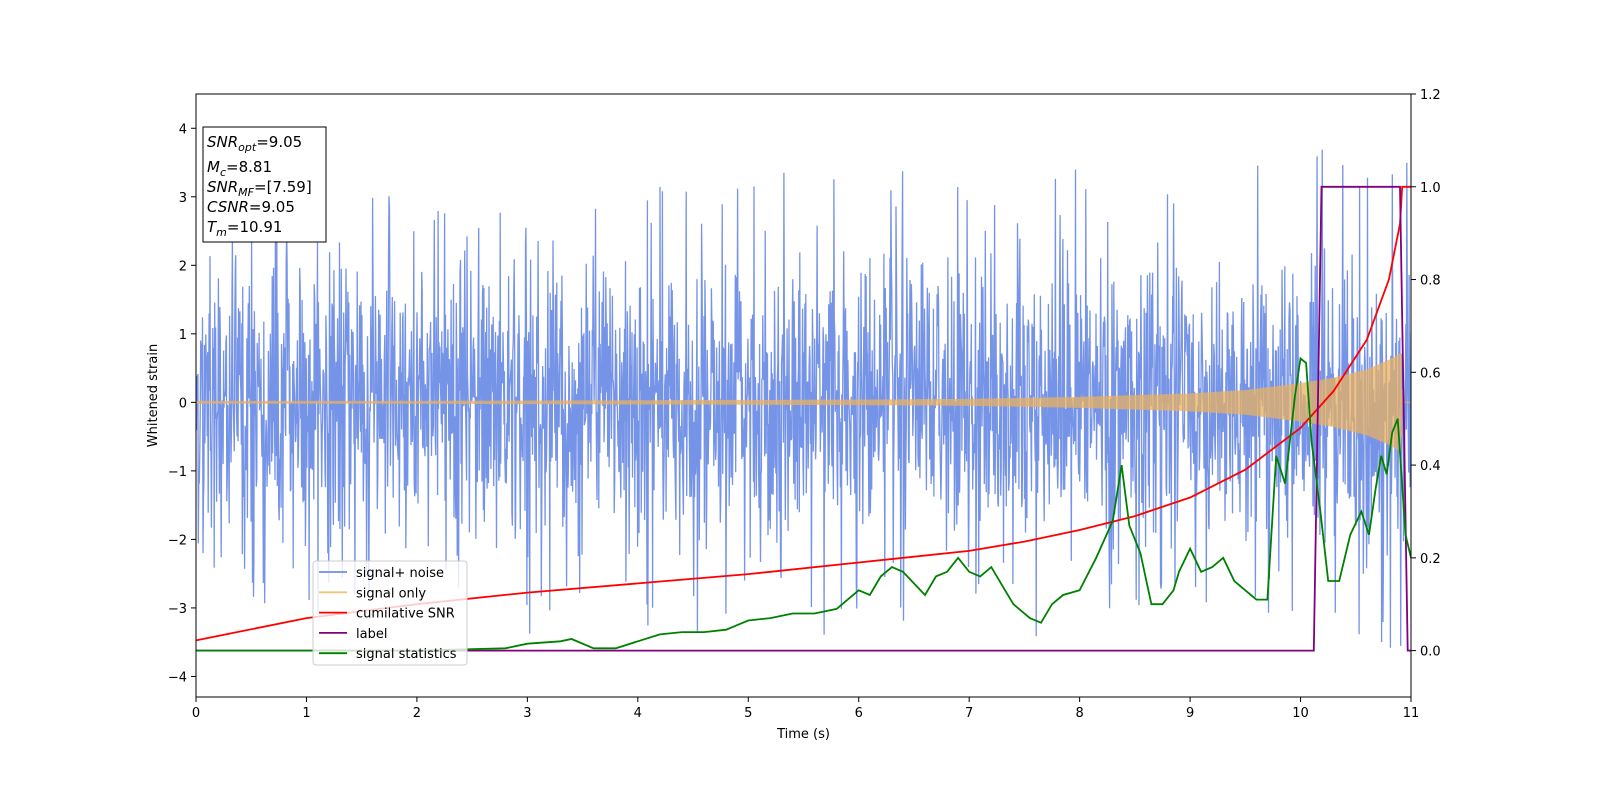 The image size is (1600, 800). Describe the element at coordinates (405, 614) in the screenshot. I see `legend-label: cumilative SNR` at that location.